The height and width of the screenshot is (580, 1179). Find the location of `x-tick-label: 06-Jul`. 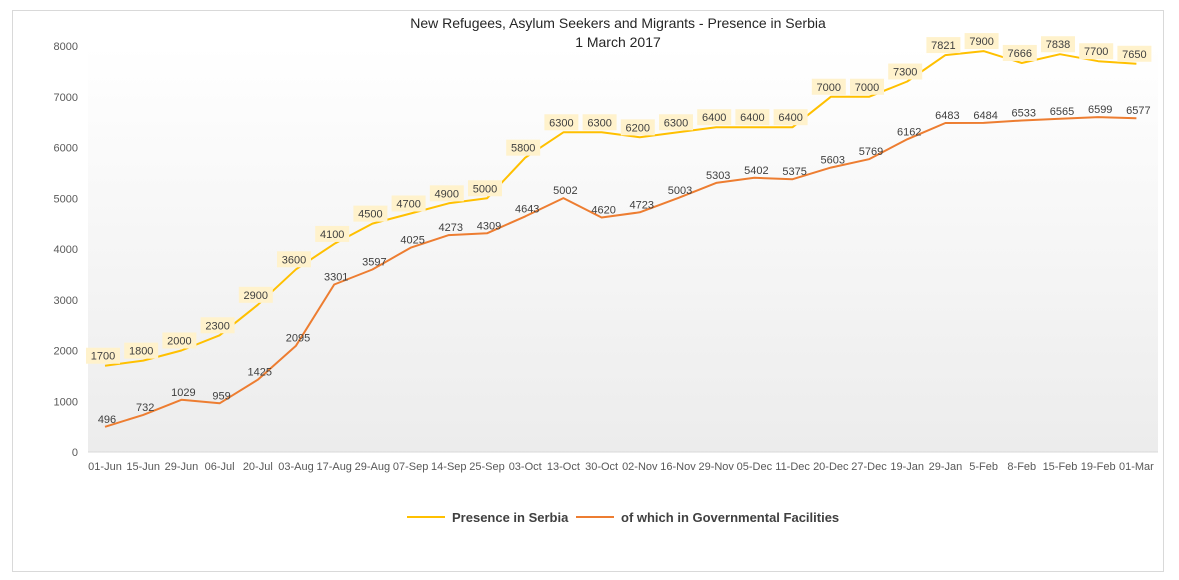

x-tick-label: 06-Jul is located at coordinates (220, 467).